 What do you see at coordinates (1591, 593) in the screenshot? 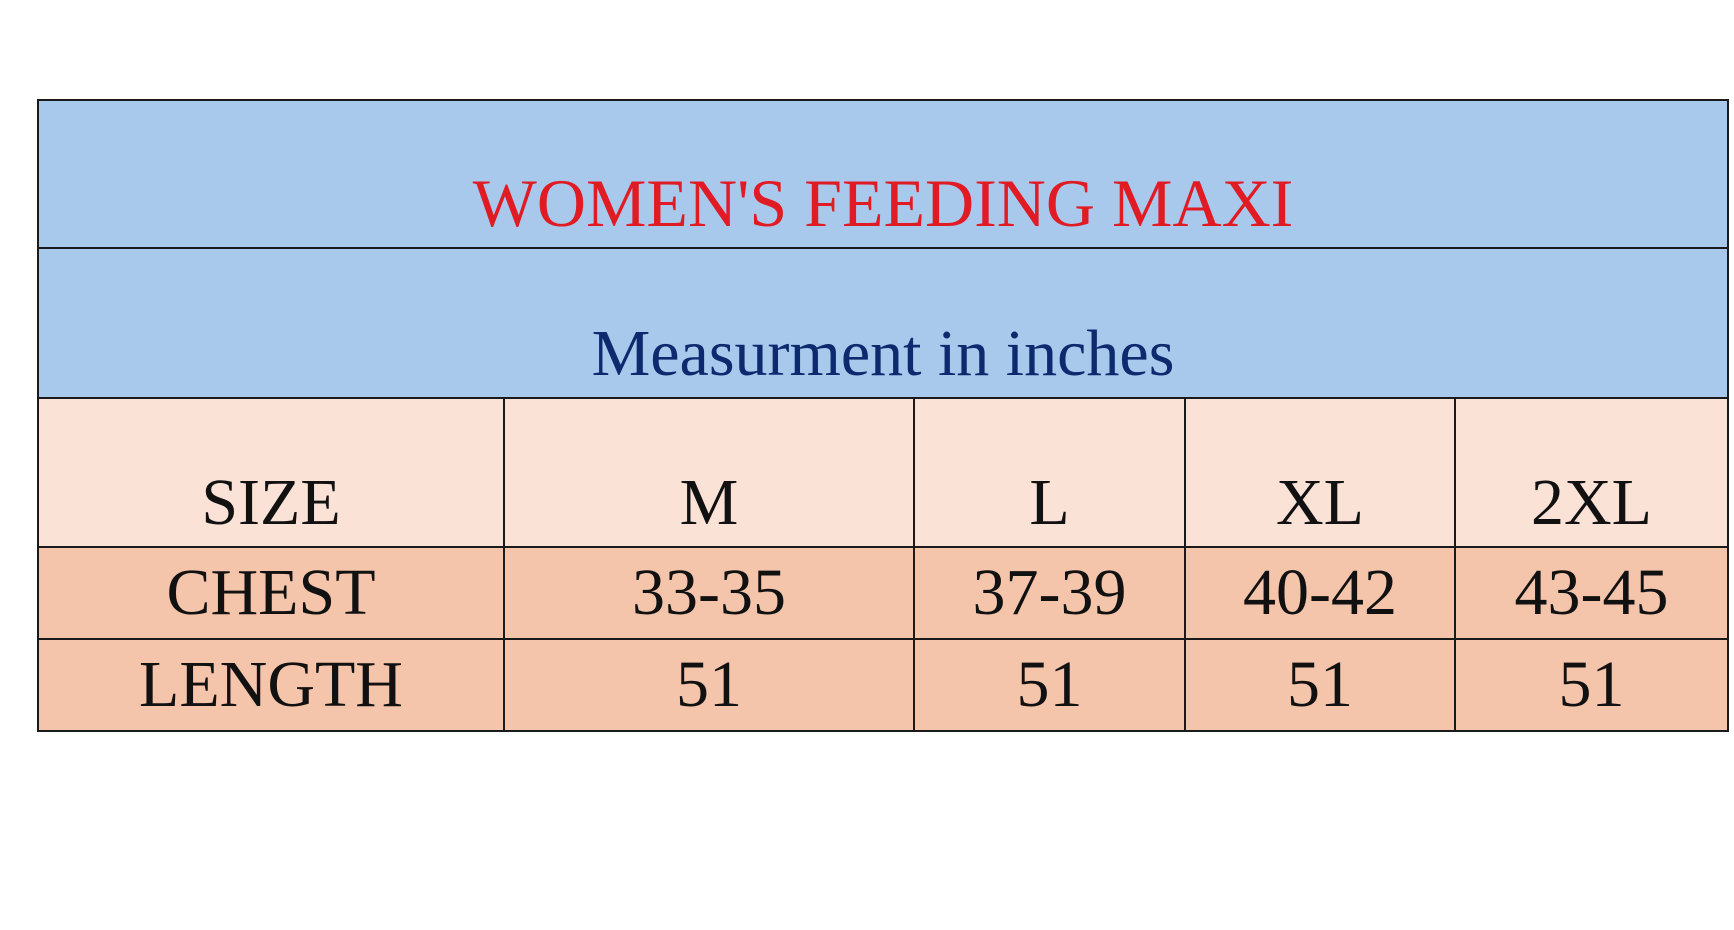
I see `chest-value-2xl: 43-45` at bounding box center [1591, 593].